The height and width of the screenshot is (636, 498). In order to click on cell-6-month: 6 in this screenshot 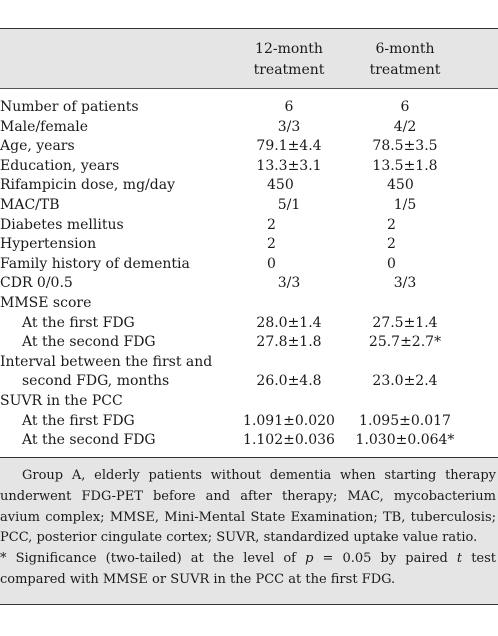, I will do `click(405, 107)`.